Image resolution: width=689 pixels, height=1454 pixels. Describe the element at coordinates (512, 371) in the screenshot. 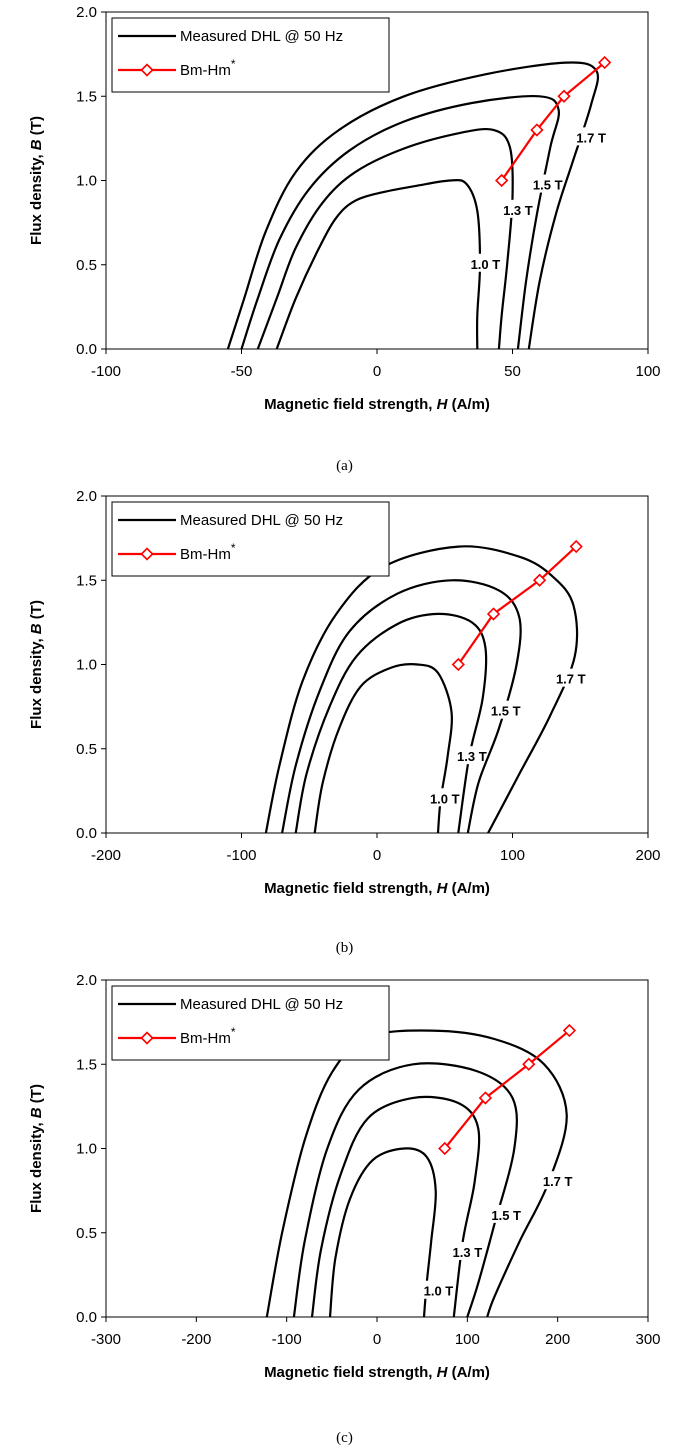

I see `x-tick-label: 50` at that location.